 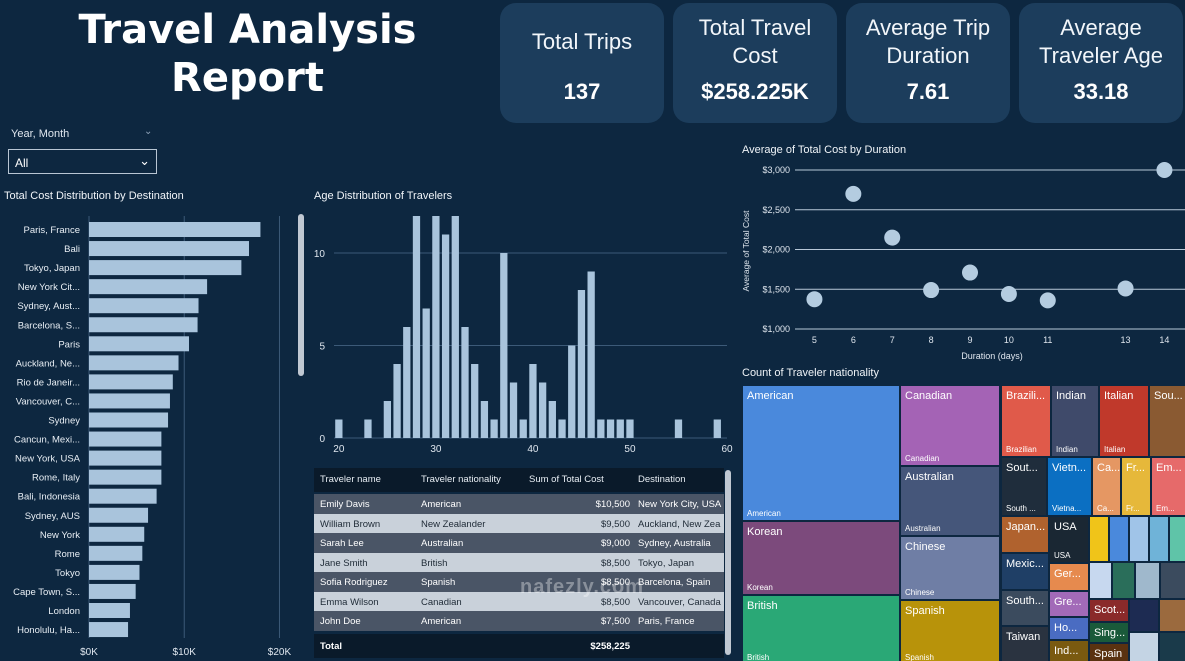 What do you see at coordinates (520, 335) in the screenshot?
I see `age-histogram: 0 5 10 20 30 40 50 60` at bounding box center [520, 335].